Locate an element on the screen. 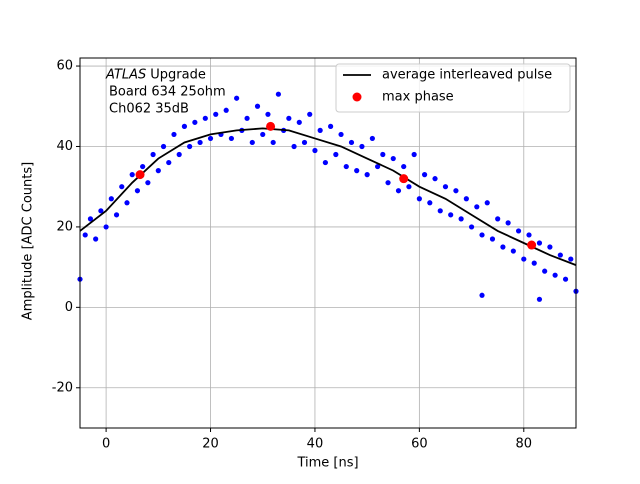 Image resolution: width=640 pixels, height=484 pixels. y-axis-label: Amplitude [ADC Counts] is located at coordinates (28, 241).